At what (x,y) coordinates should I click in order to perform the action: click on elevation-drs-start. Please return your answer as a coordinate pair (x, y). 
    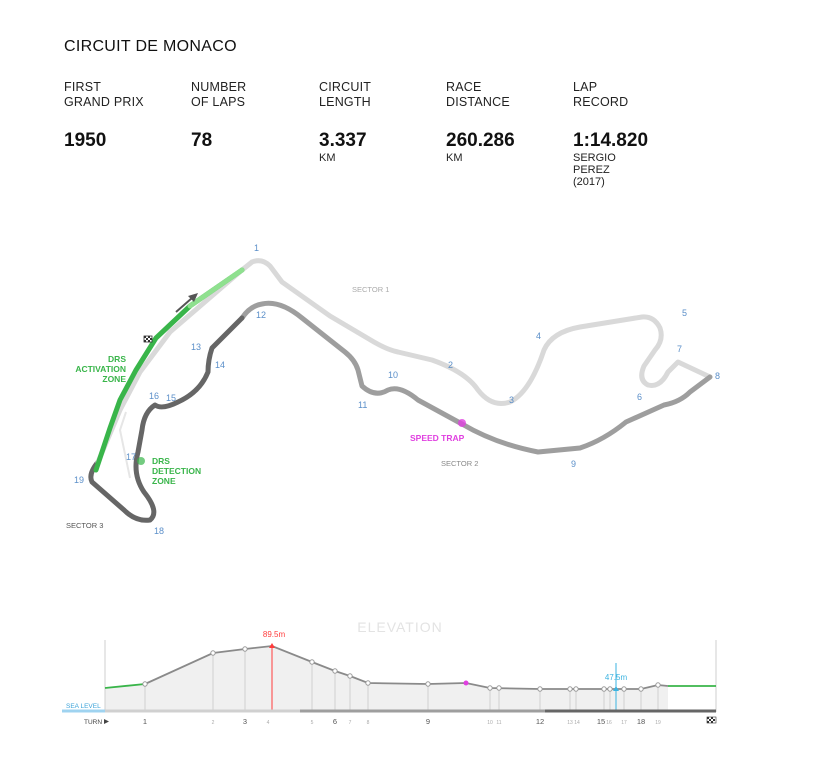
    Looking at the image, I should click on (125, 686).